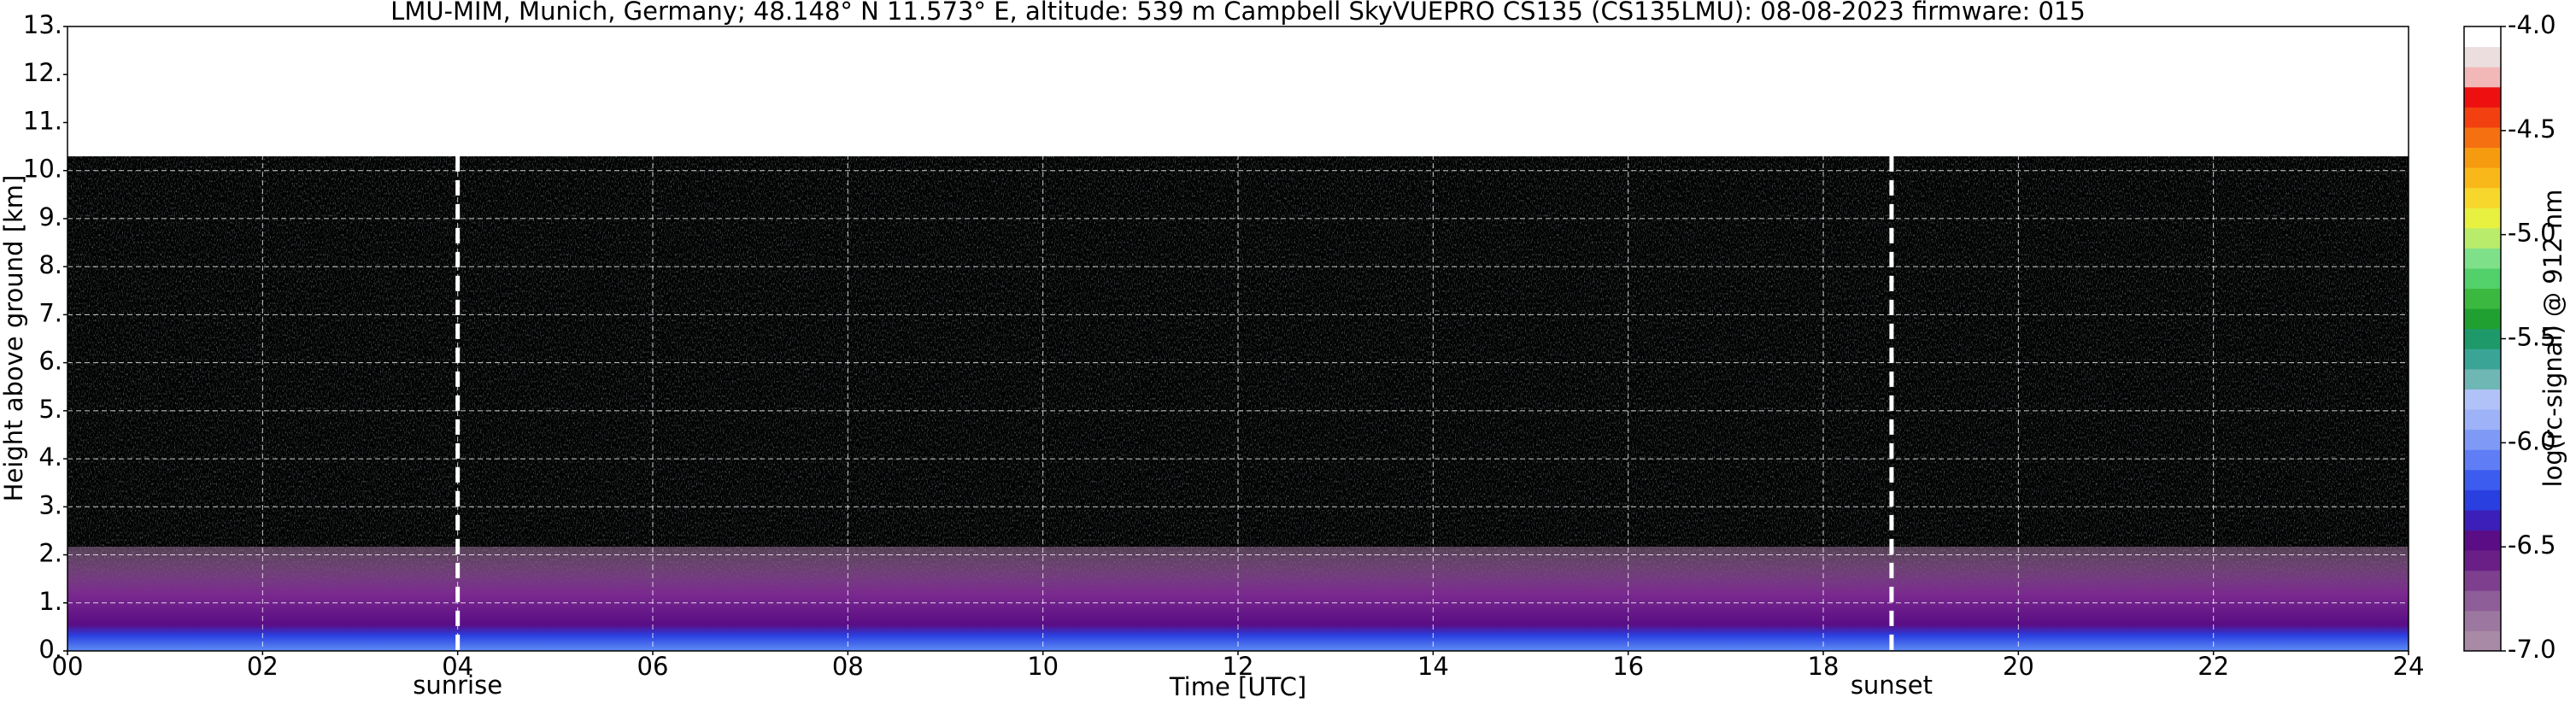  Describe the element at coordinates (2018, 666) in the screenshot. I see `x-tick-label: 20` at that location.